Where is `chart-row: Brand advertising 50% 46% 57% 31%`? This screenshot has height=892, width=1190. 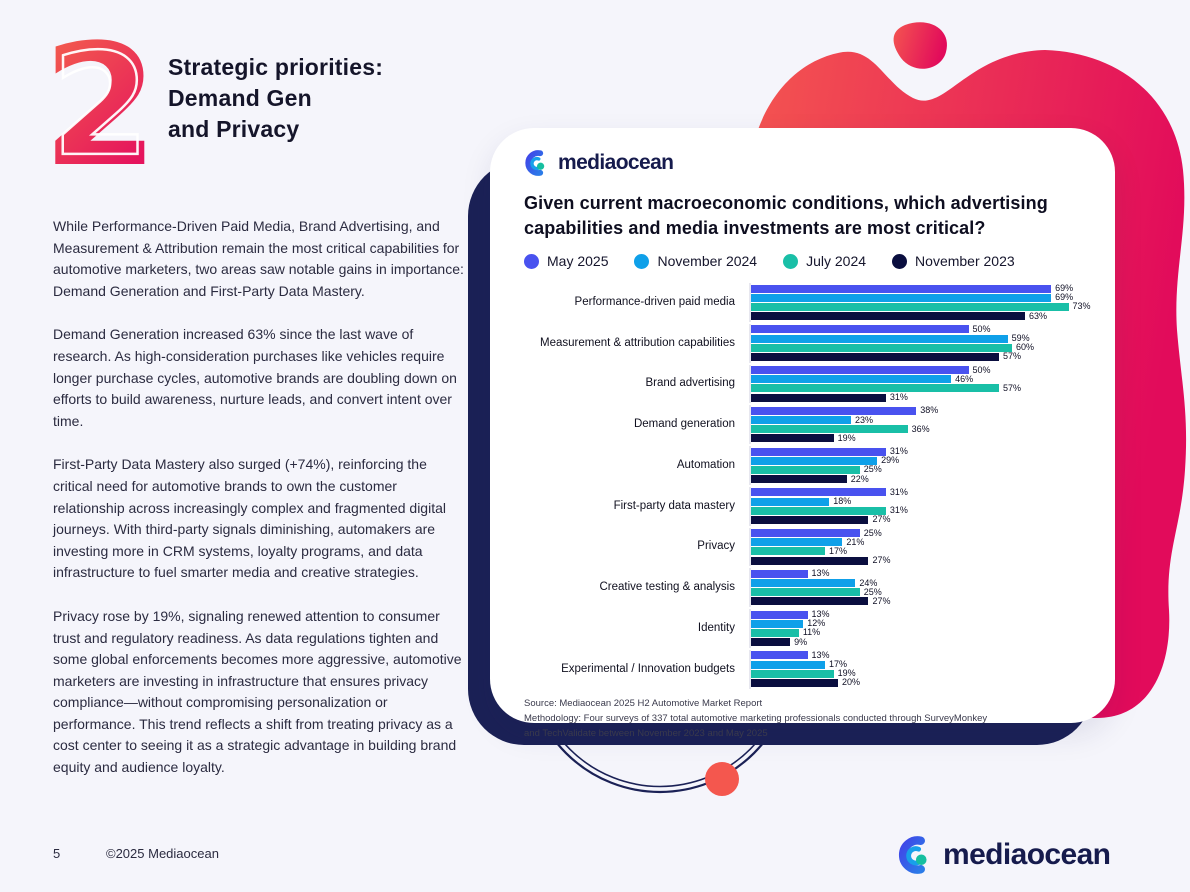 chart-row: Brand advertising 50% 46% 57% 31% is located at coordinates (811, 384).